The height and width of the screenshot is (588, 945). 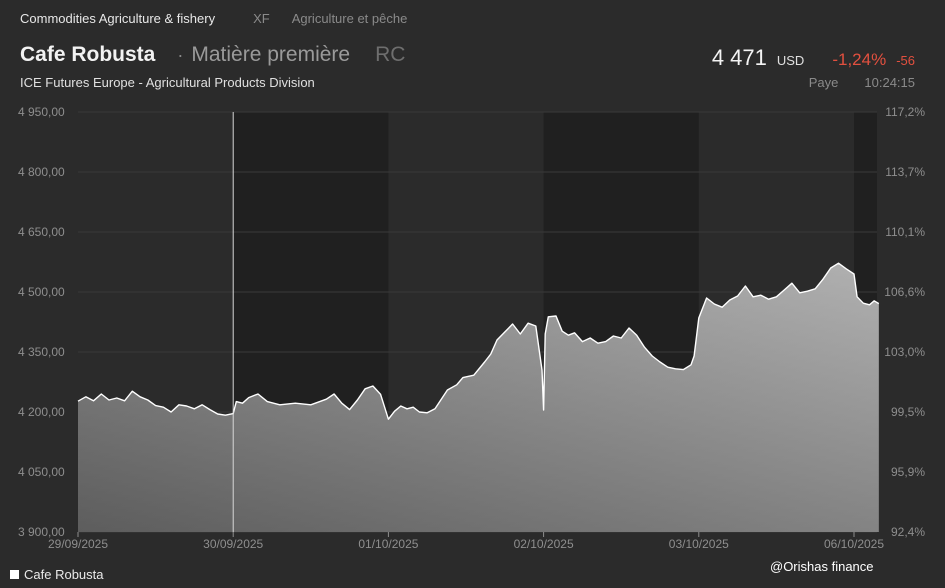 I want to click on title-row: Cafe Robusta · Matière première RC, so click(x=212, y=55).